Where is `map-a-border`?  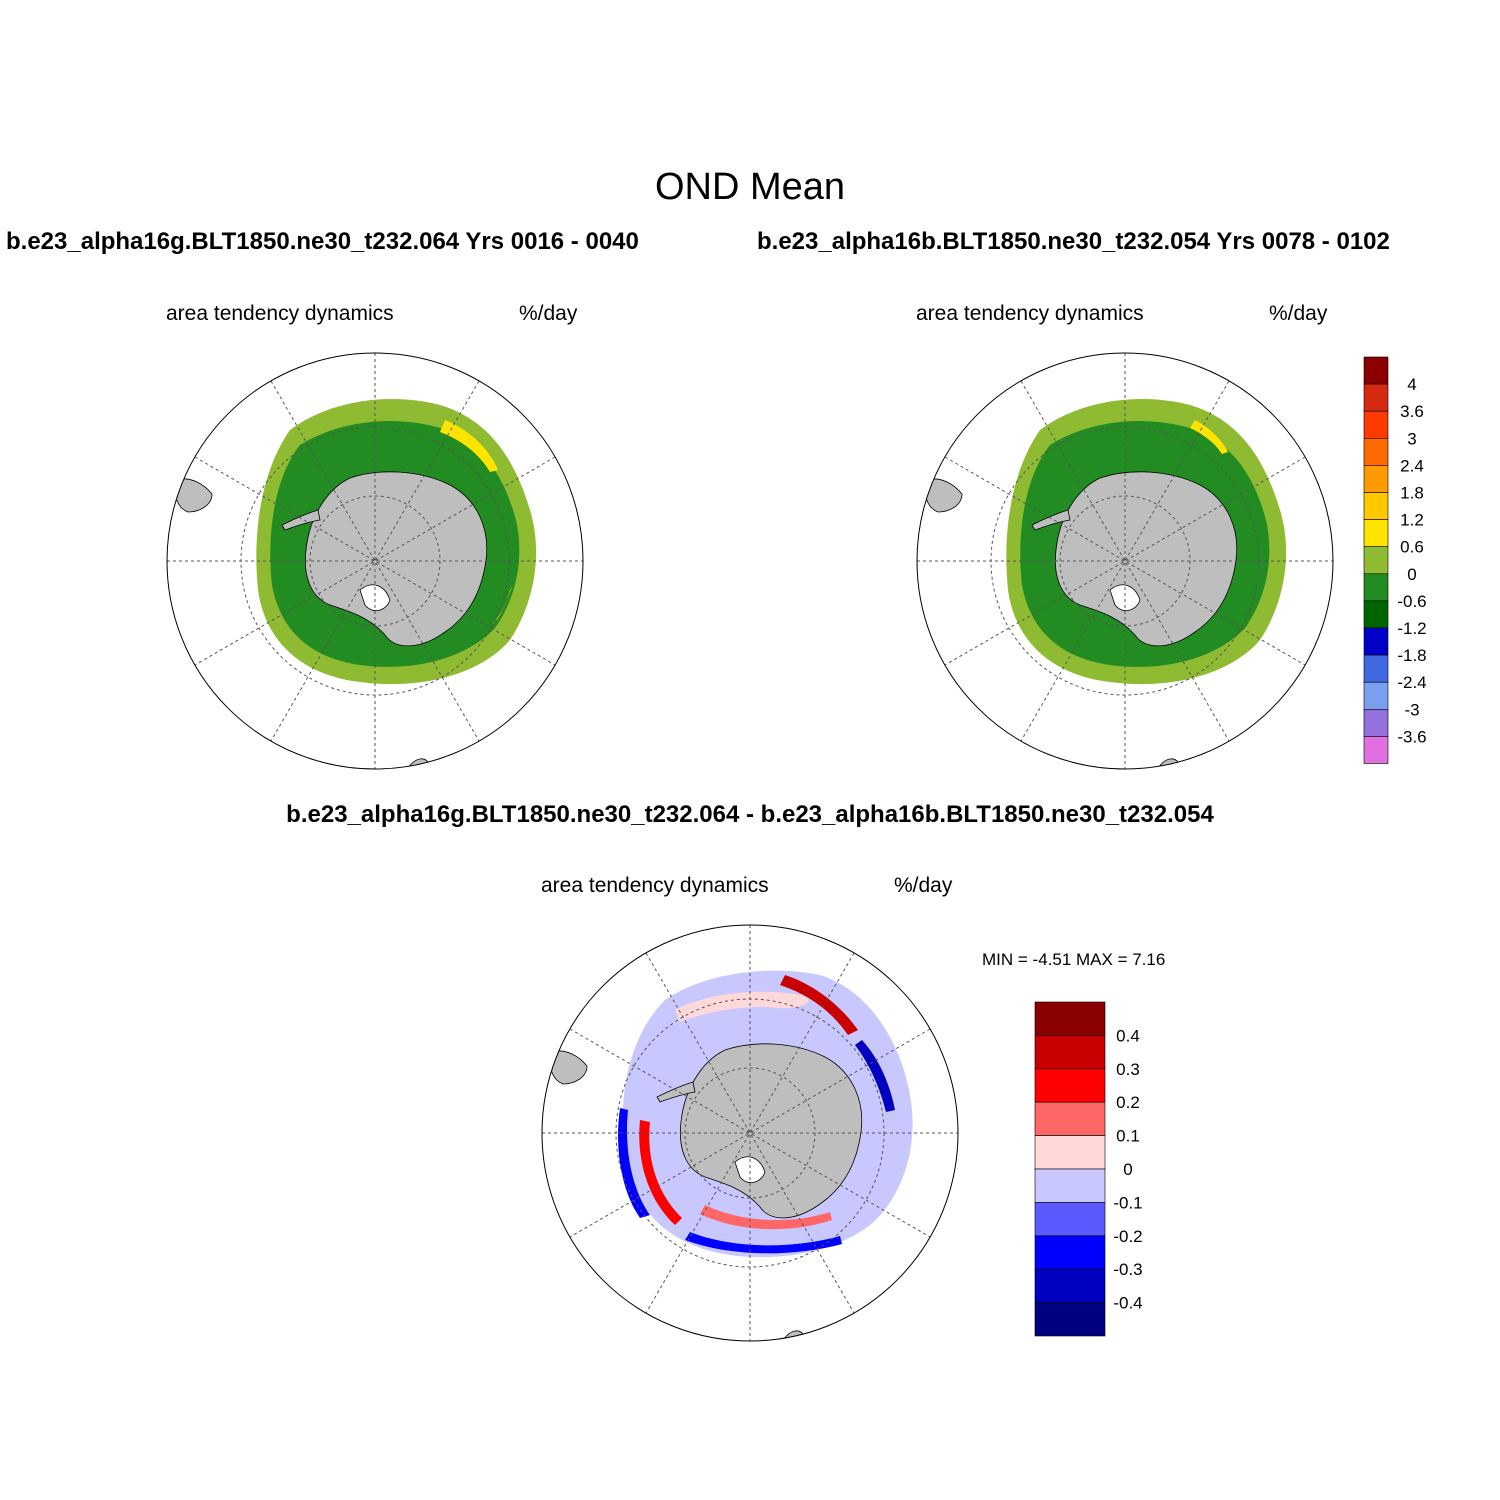 map-a-border is located at coordinates (375, 561).